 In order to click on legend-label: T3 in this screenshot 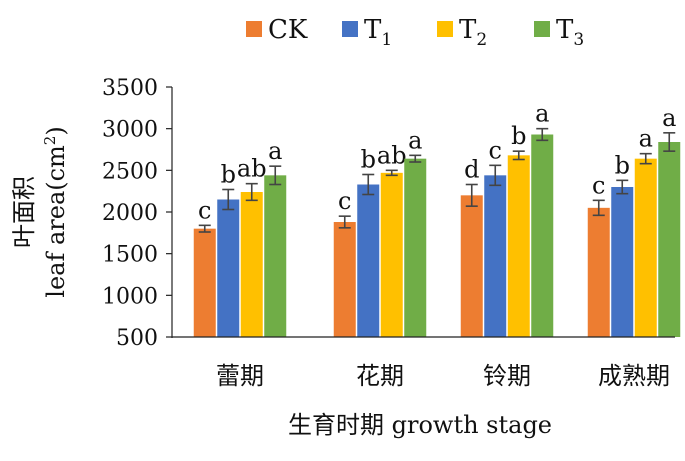, I will do `click(570, 32)`.